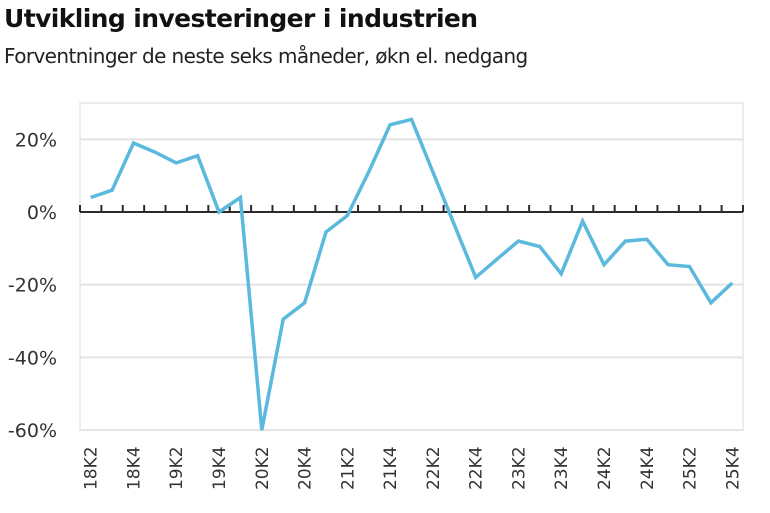  I want to click on x-tick-label: 20K4, so click(306, 468).